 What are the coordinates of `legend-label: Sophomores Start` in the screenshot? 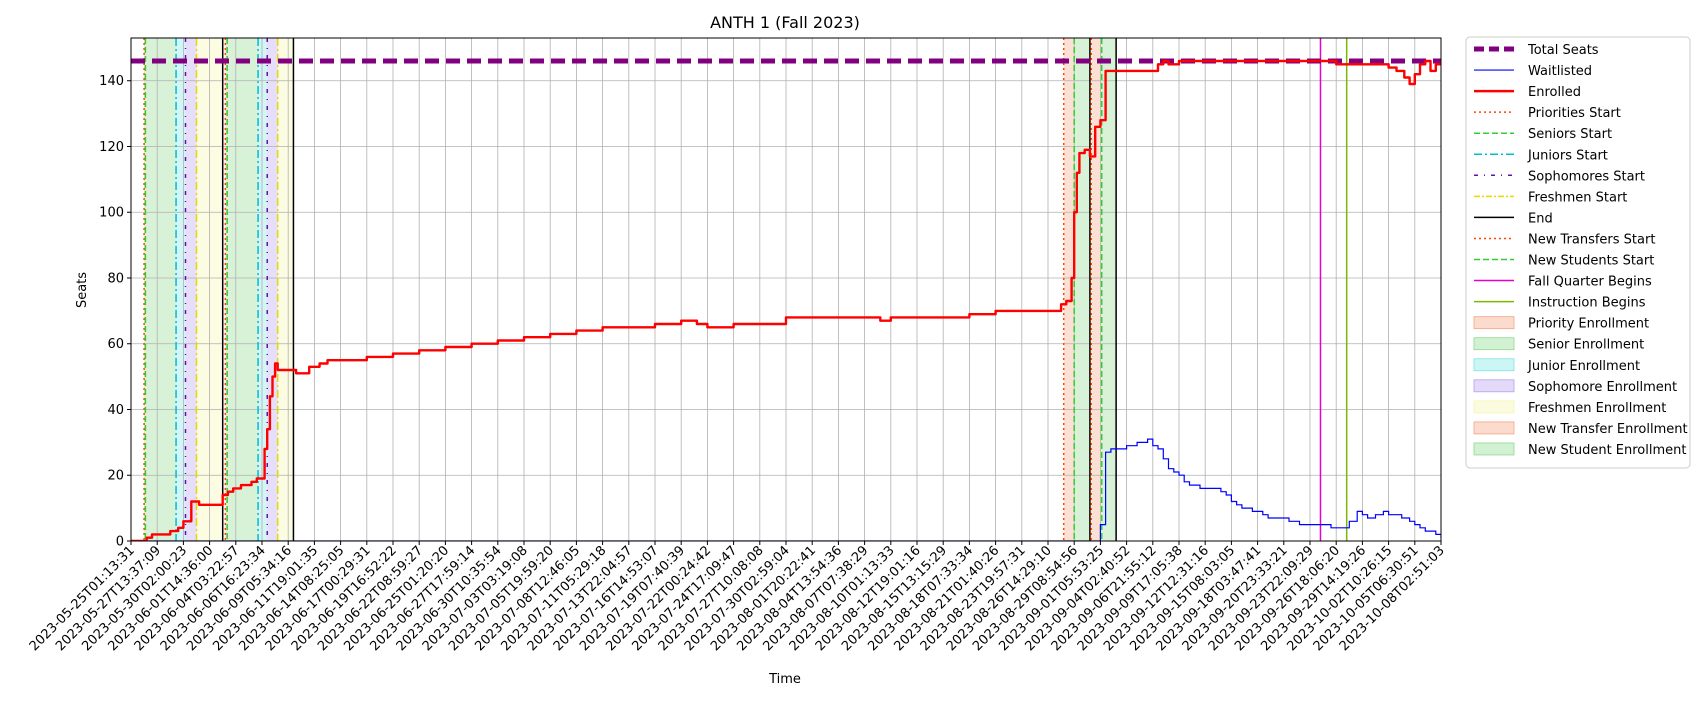 It's located at (1586, 176).